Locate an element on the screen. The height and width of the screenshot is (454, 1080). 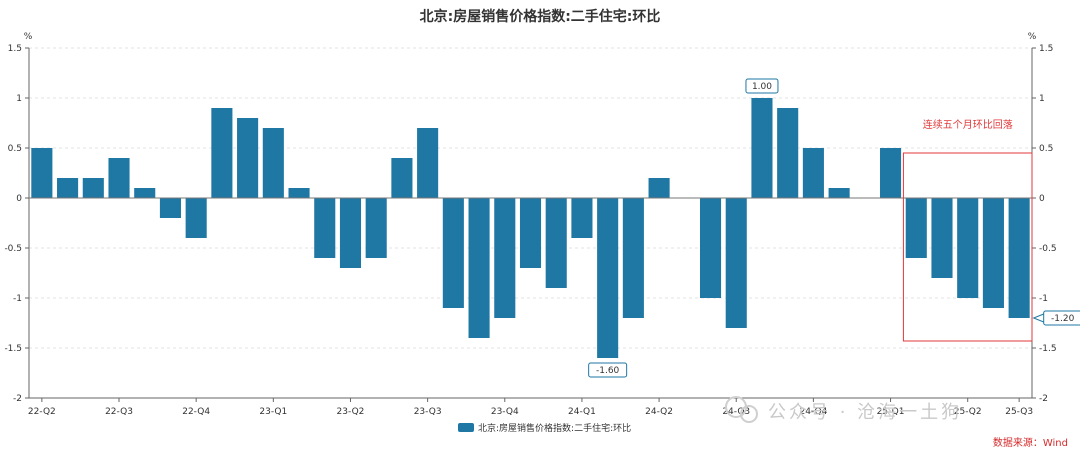
x-tick-label: 24-Q1 is located at coordinates (582, 412).